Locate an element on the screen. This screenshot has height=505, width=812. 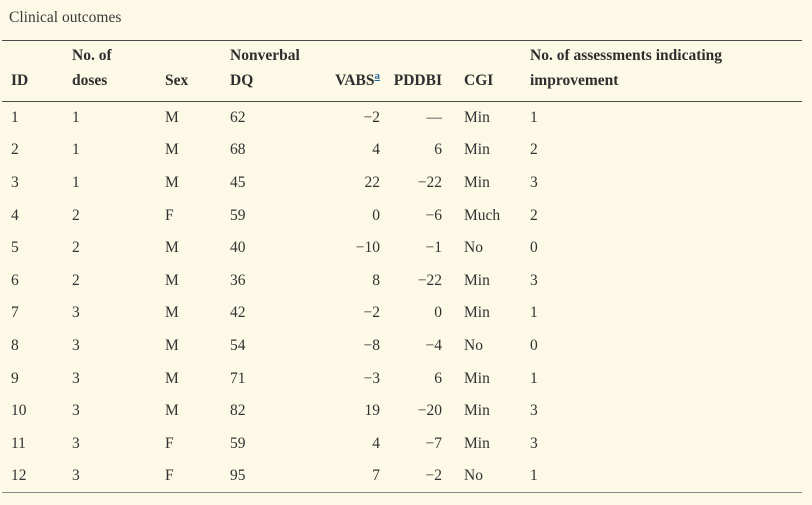
cell-vabs: 19 is located at coordinates (372, 411).